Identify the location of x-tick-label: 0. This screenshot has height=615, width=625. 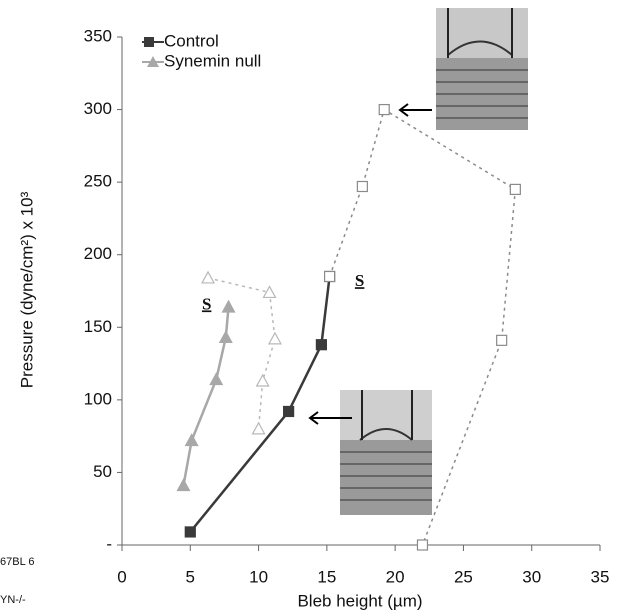
(121, 576).